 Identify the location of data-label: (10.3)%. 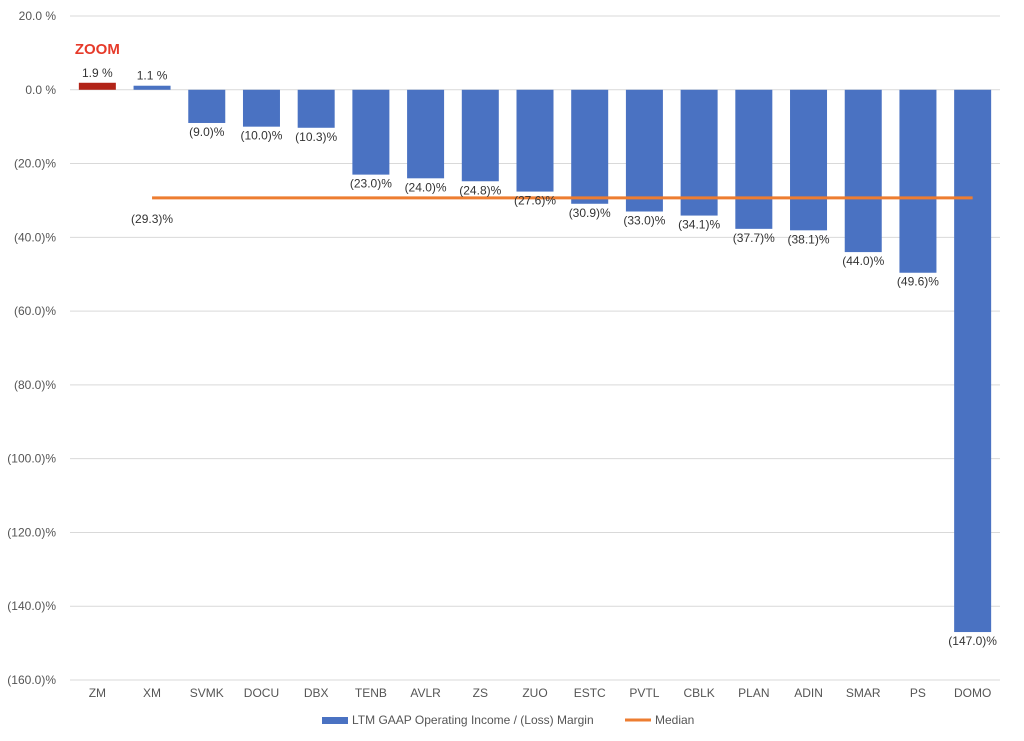
(316, 137).